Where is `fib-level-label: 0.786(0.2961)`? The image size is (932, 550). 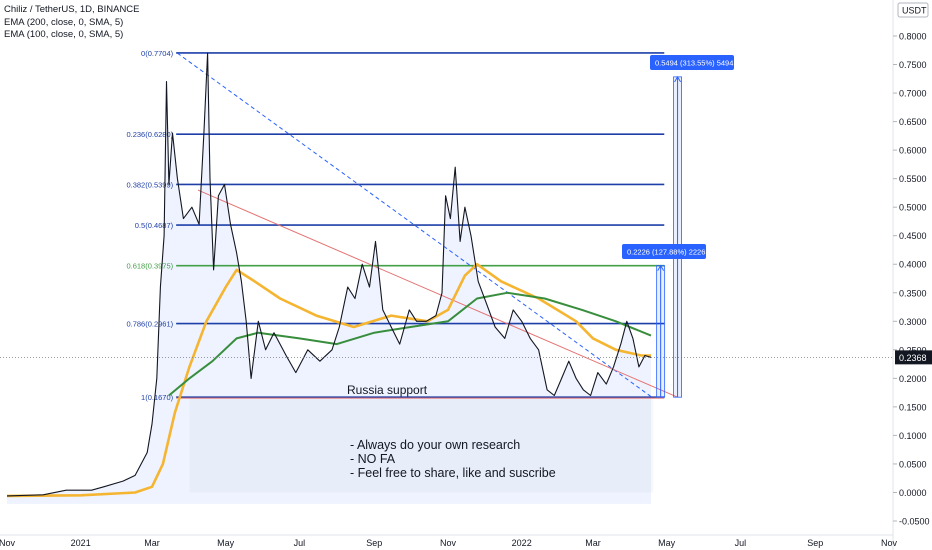 fib-level-label: 0.786(0.2961) is located at coordinates (149, 324).